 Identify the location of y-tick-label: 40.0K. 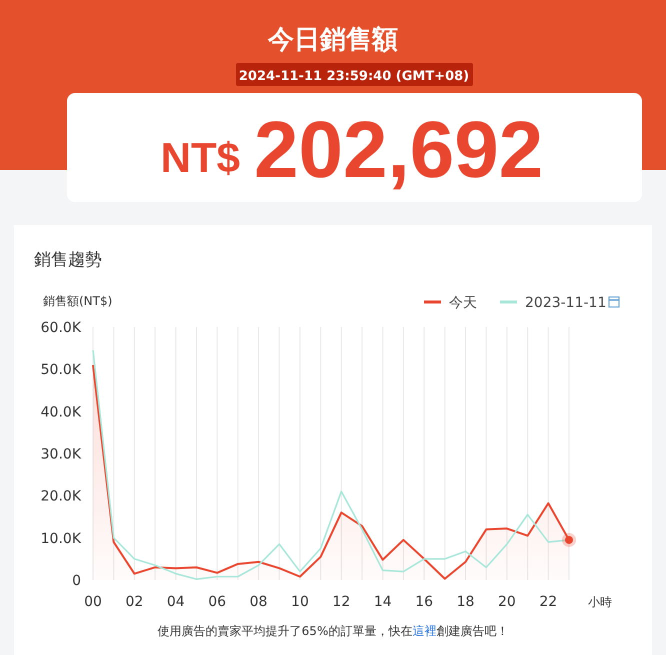
(61, 412).